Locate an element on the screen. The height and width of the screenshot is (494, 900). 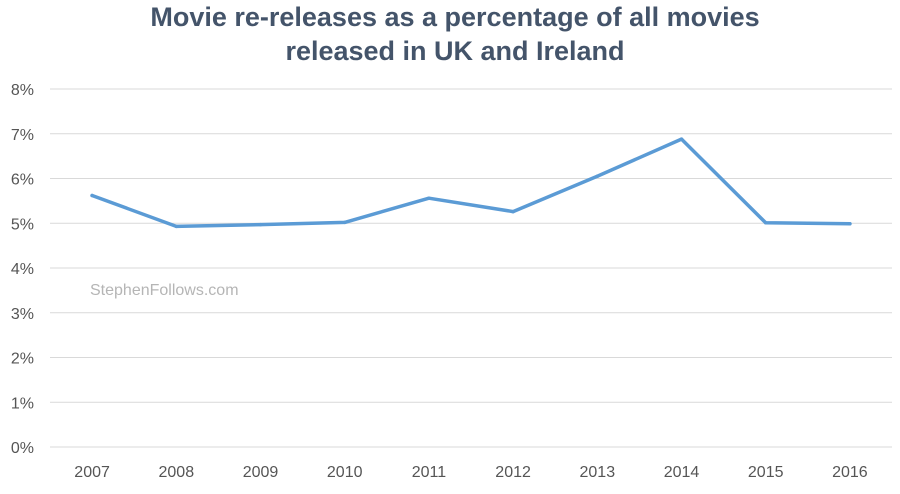
y-tick-label: 3% is located at coordinates (22, 314).